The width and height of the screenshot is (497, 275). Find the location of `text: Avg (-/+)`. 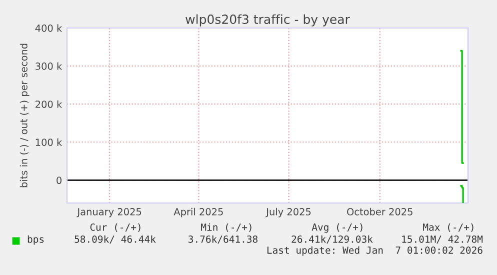

text: Avg (-/+) is located at coordinates (337, 228).